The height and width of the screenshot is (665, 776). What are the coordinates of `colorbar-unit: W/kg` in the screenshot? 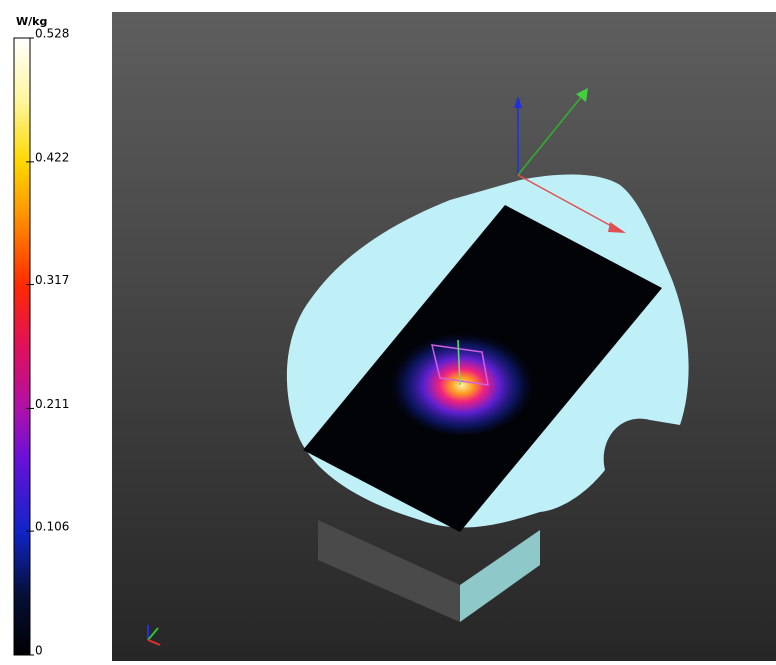 It's located at (31, 21).